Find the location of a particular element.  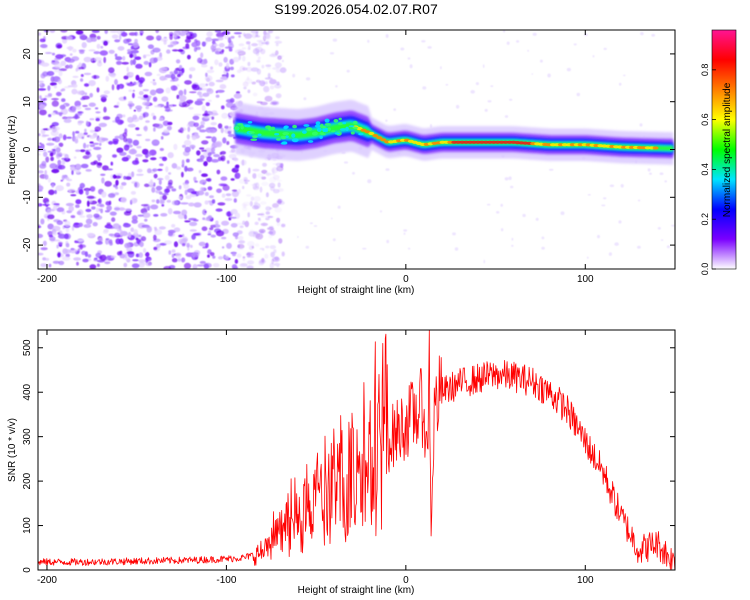

snr-ytick-label: 300 is located at coordinates (27, 436).